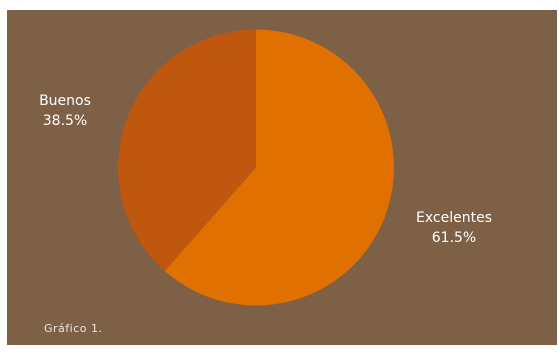 Image resolution: width=559 pixels, height=352 pixels. I want to click on slice-label-excelentes: Excelentes 61.5%, so click(454, 228).